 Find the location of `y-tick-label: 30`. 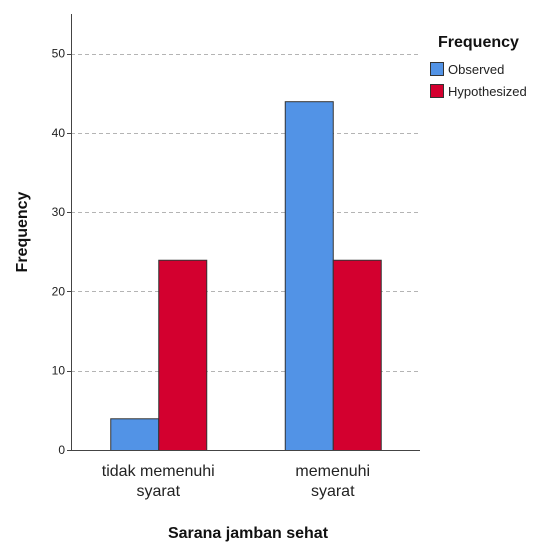

y-tick-label: 30 is located at coordinates (59, 212).